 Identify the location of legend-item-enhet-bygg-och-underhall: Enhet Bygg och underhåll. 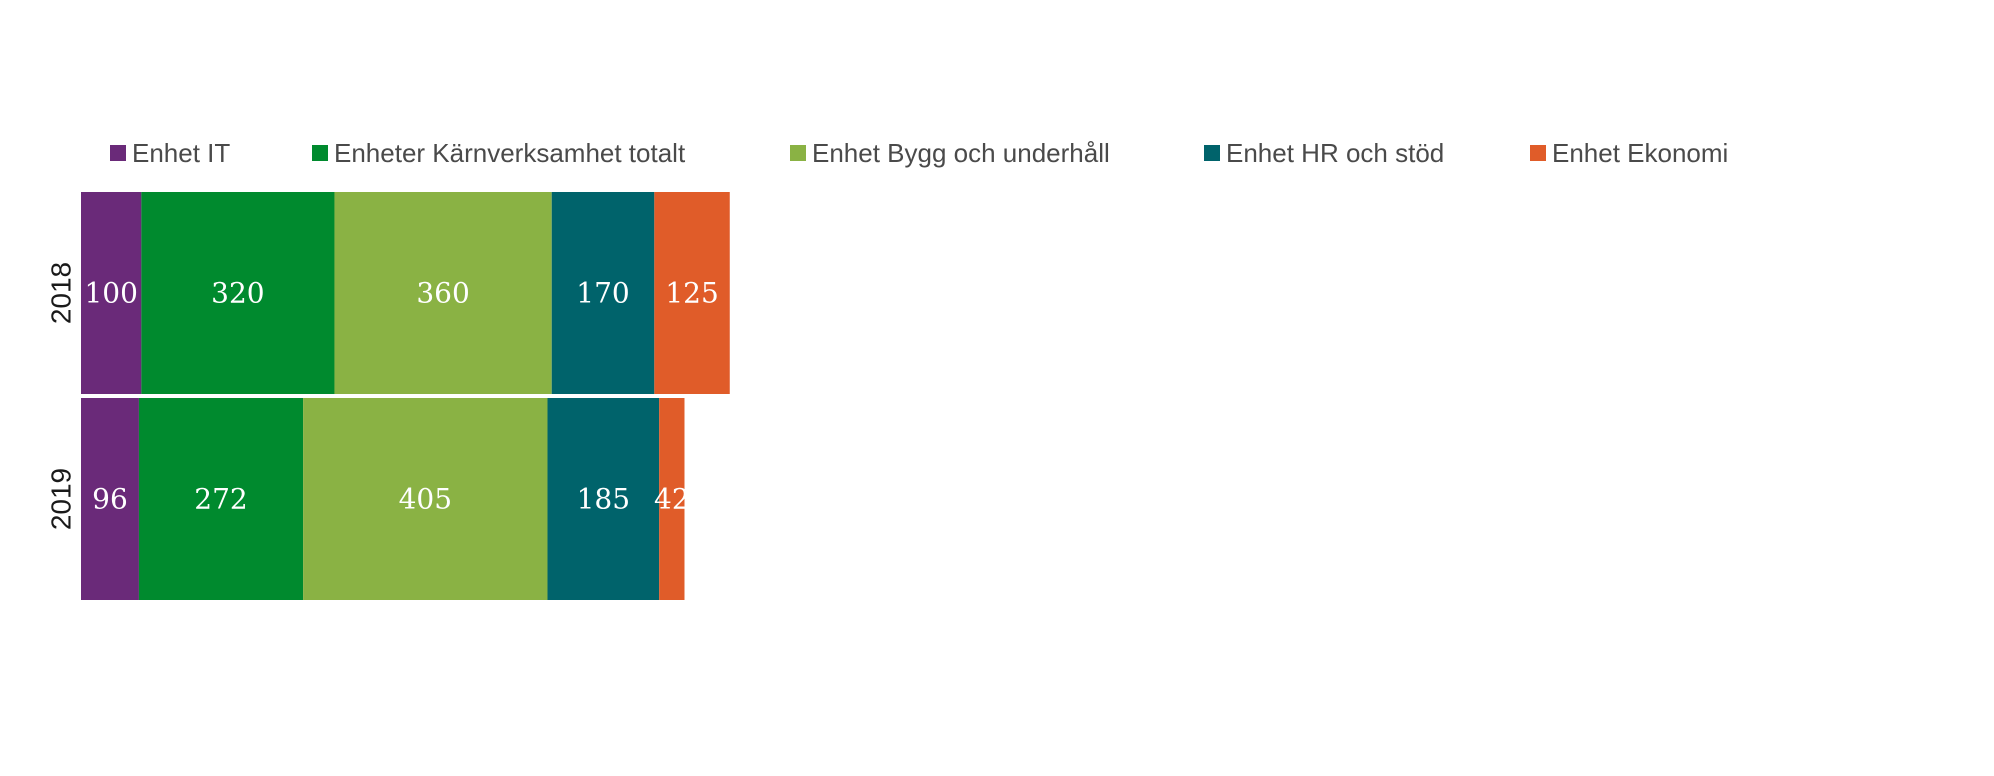
(950, 153).